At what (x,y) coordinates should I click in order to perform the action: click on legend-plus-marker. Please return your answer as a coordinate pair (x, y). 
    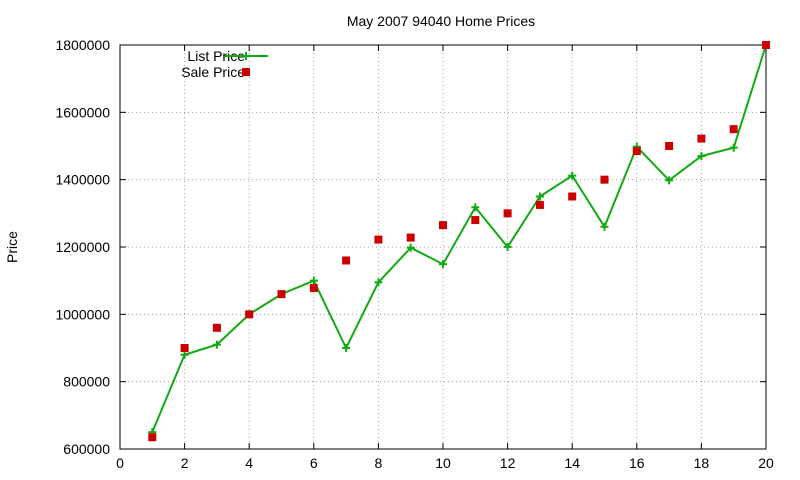
    Looking at the image, I should click on (246, 56).